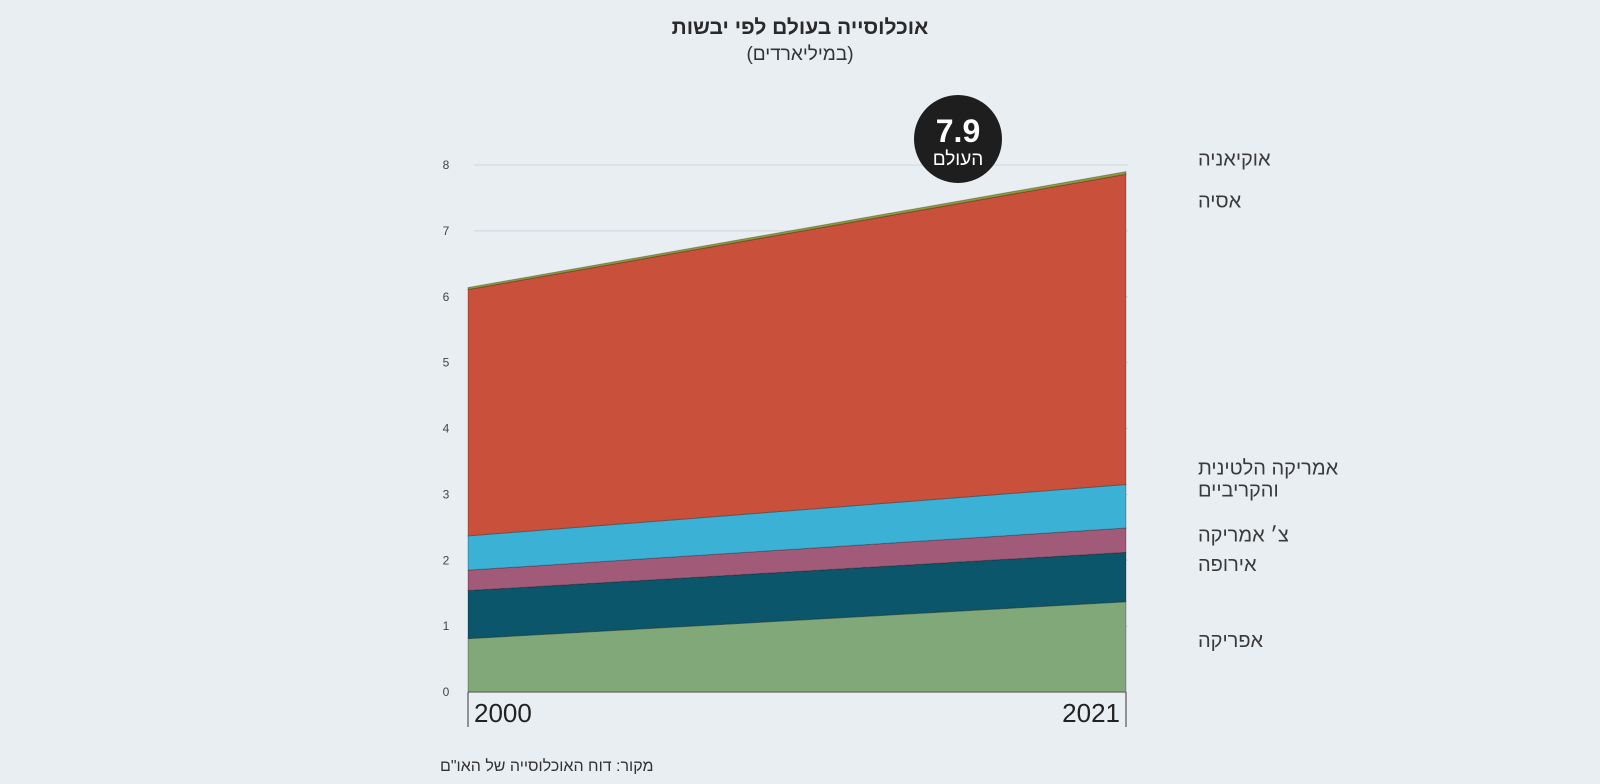 Image resolution: width=1600 pixels, height=784 pixels. I want to click on y-tick-label: 3, so click(446, 494).